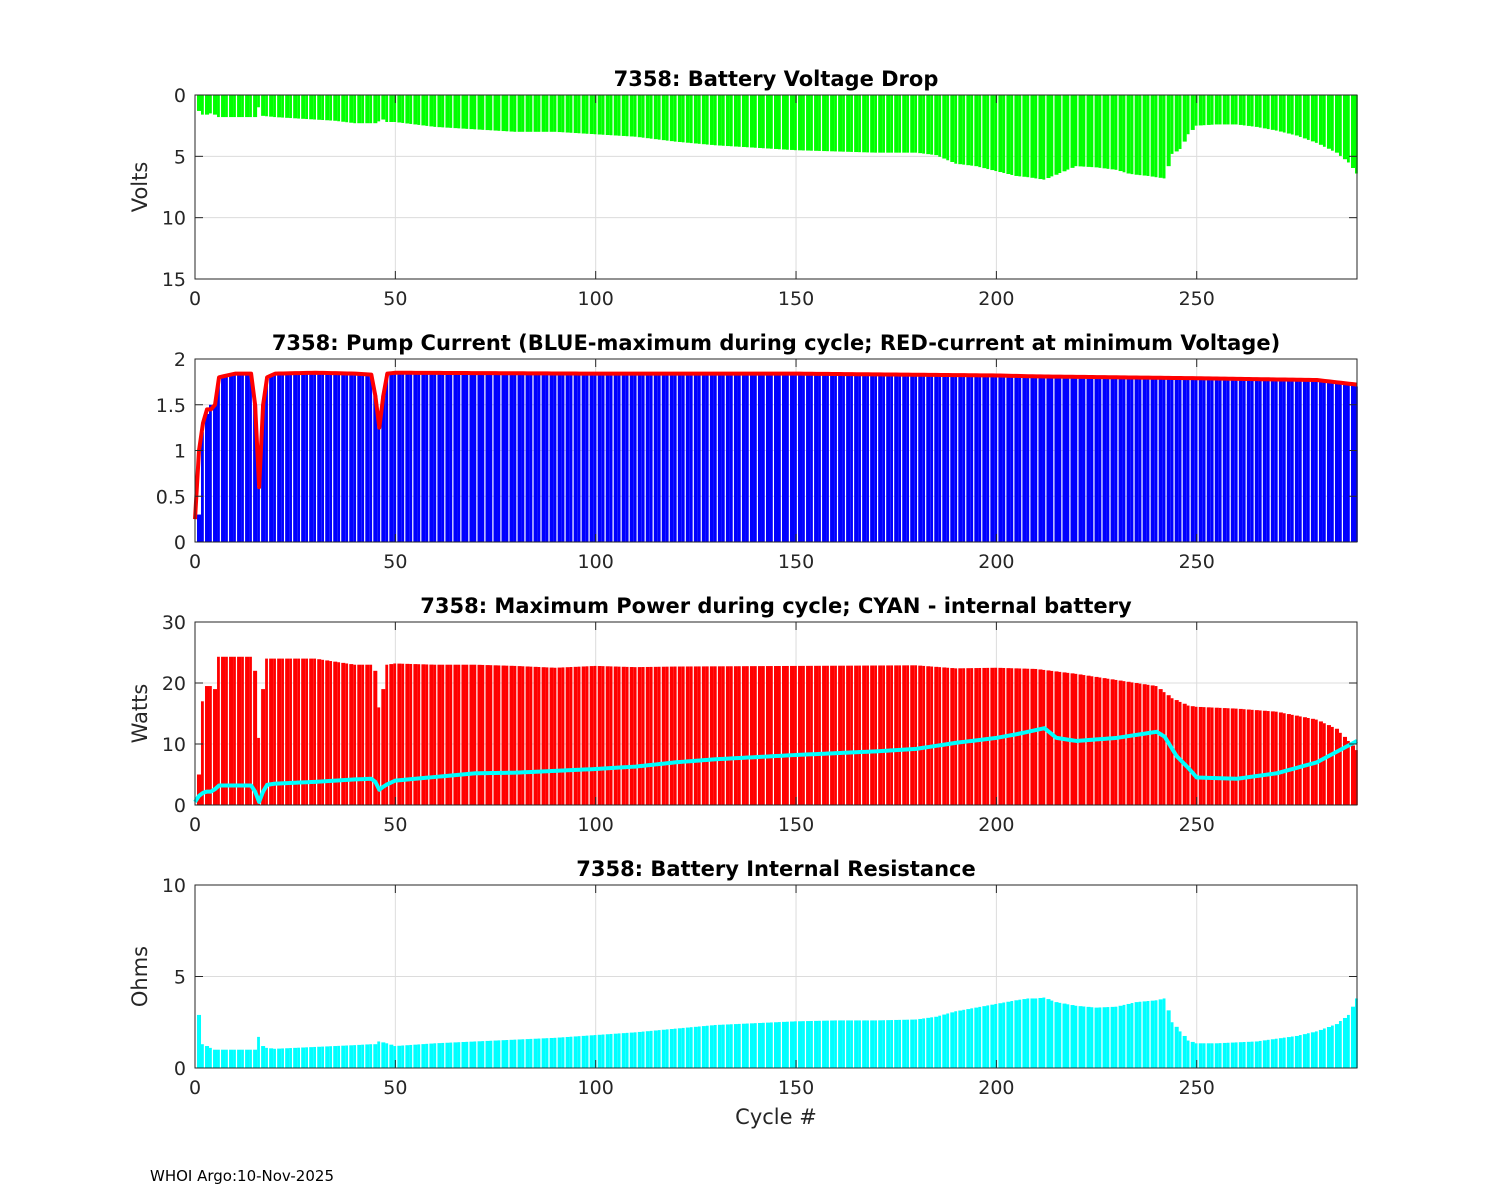 The width and height of the screenshot is (1500, 1200). I want to click on x-tick-label: 50, so click(395, 1088).